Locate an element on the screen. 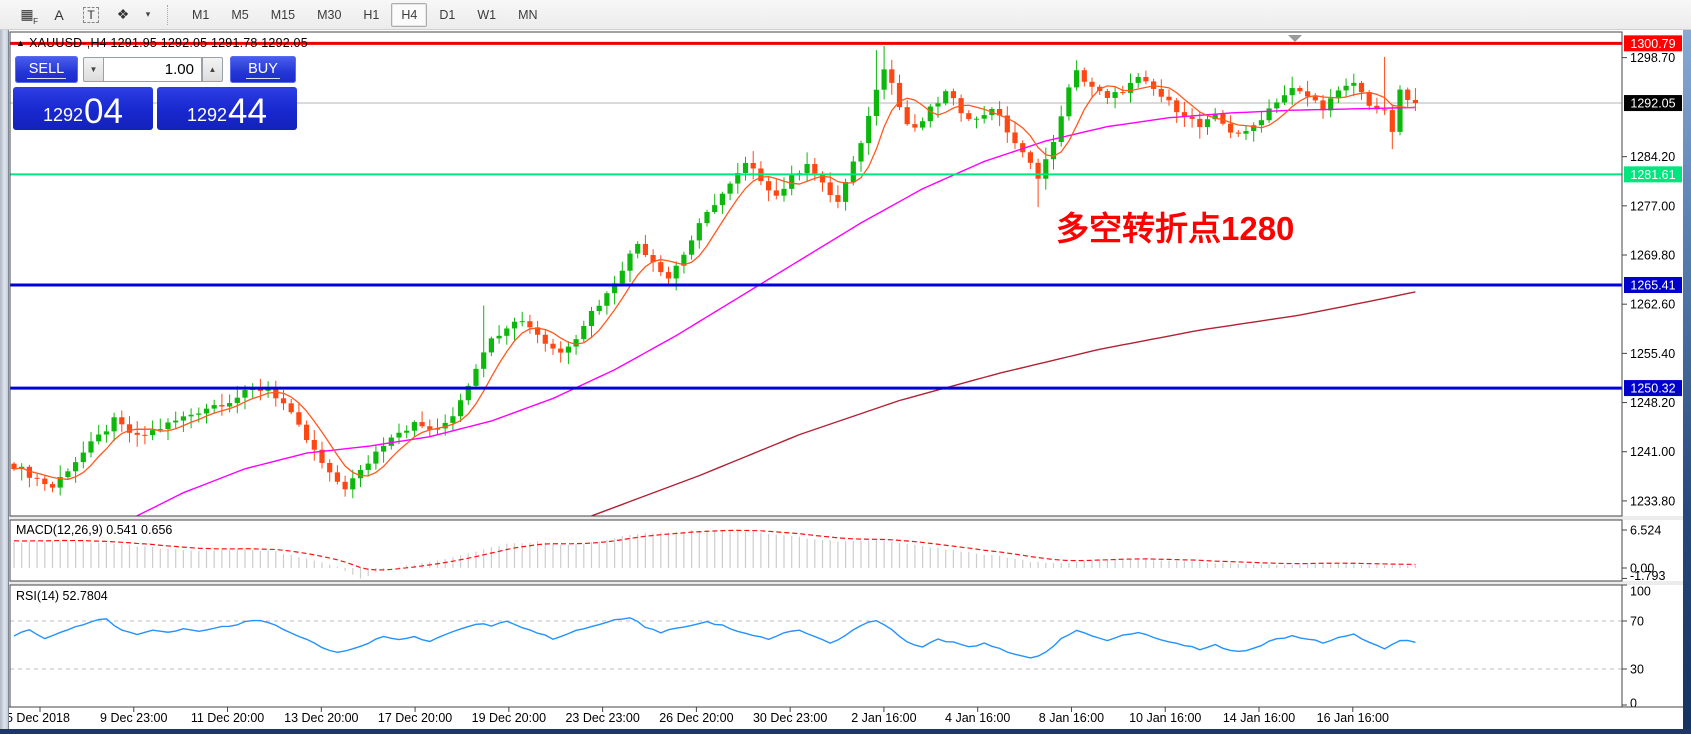 The image size is (1691, 734). svg-text: 17 Dec 20:00 is located at coordinates (415, 718).